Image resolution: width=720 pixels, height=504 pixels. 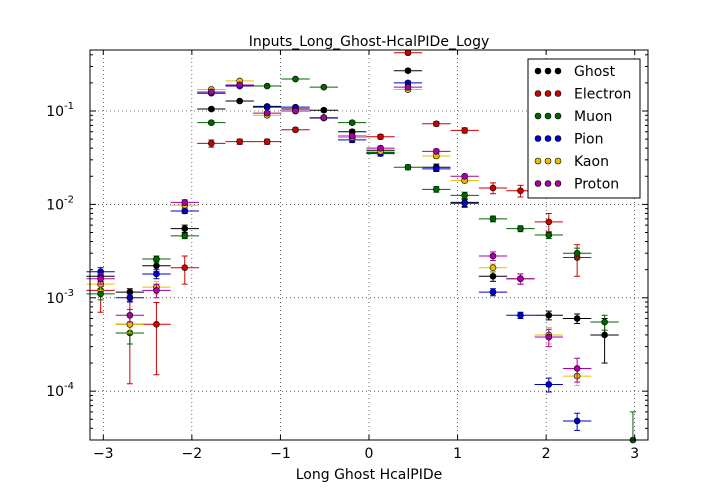 What do you see at coordinates (591, 162) in the screenshot?
I see `legend-label: Kaon` at bounding box center [591, 162].